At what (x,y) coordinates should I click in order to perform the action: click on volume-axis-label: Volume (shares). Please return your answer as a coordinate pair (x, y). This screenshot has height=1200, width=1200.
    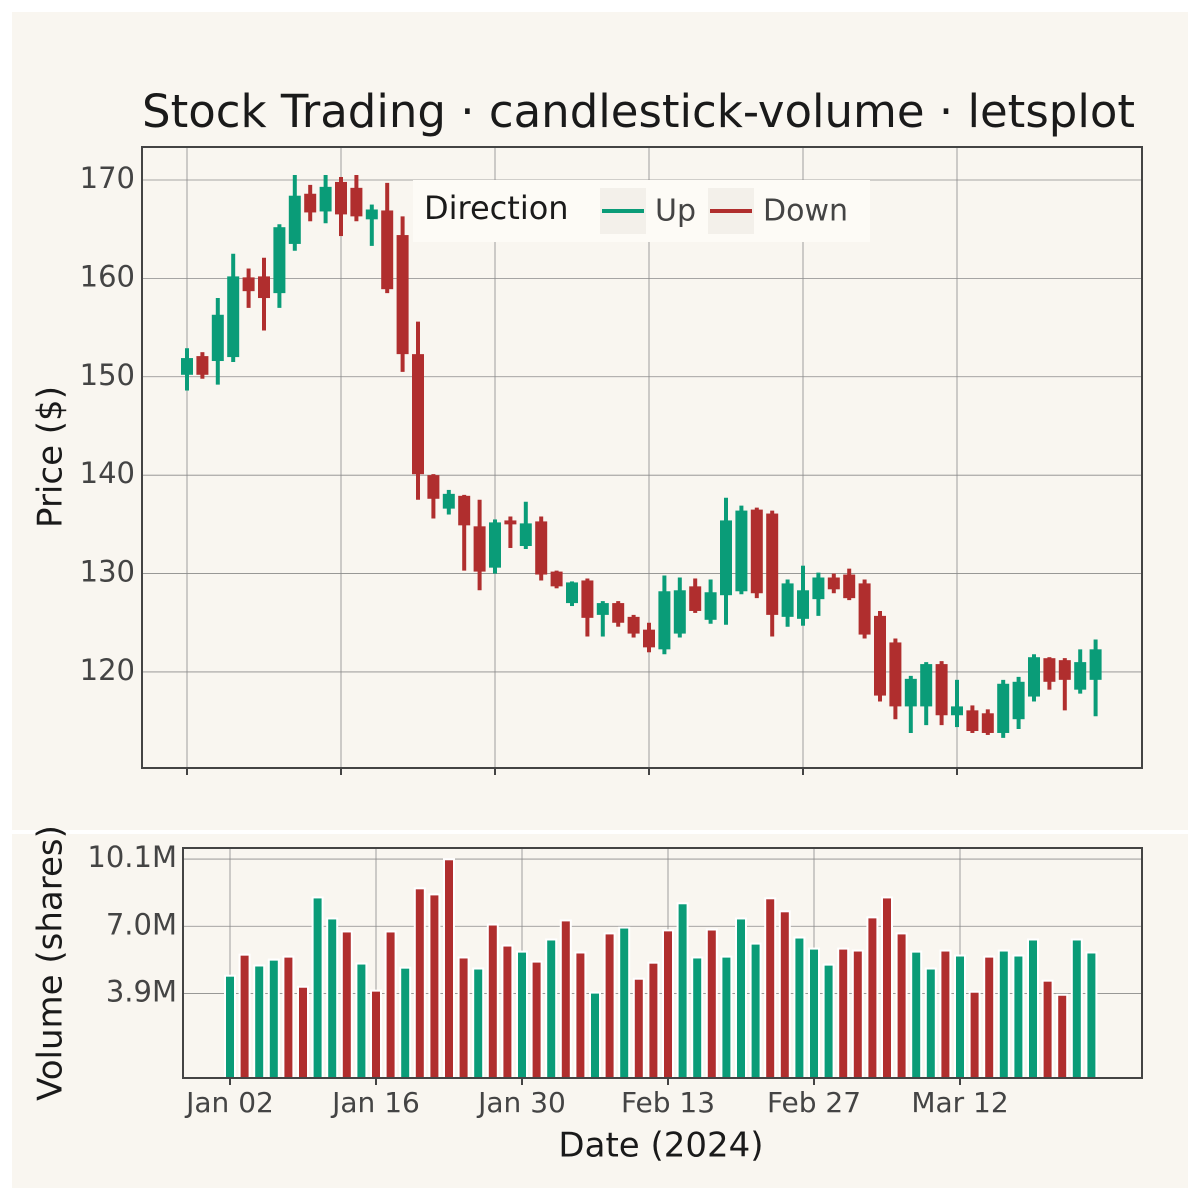
    Looking at the image, I should click on (51, 963).